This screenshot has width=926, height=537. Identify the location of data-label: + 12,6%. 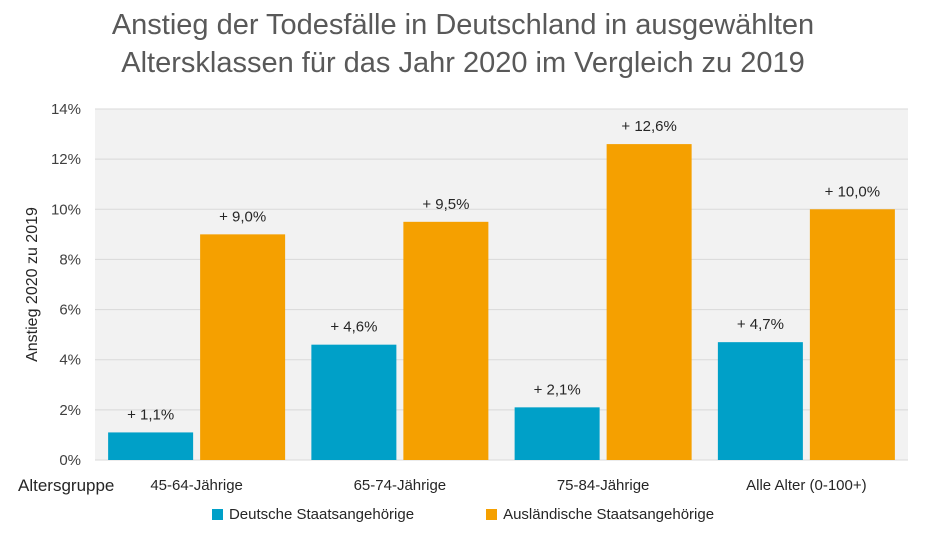
(648, 126).